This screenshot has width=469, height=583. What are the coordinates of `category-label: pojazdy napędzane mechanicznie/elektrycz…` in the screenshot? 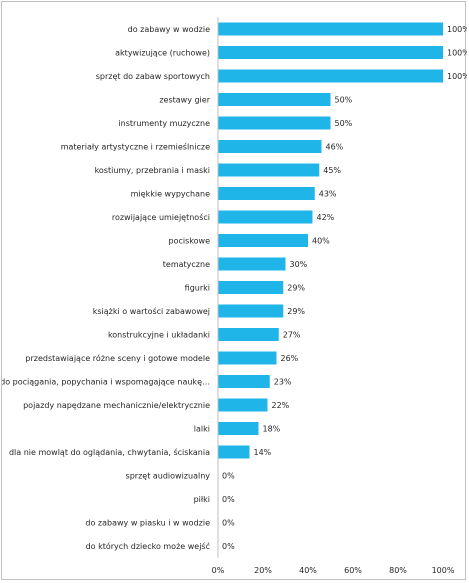 It's located at (116, 405).